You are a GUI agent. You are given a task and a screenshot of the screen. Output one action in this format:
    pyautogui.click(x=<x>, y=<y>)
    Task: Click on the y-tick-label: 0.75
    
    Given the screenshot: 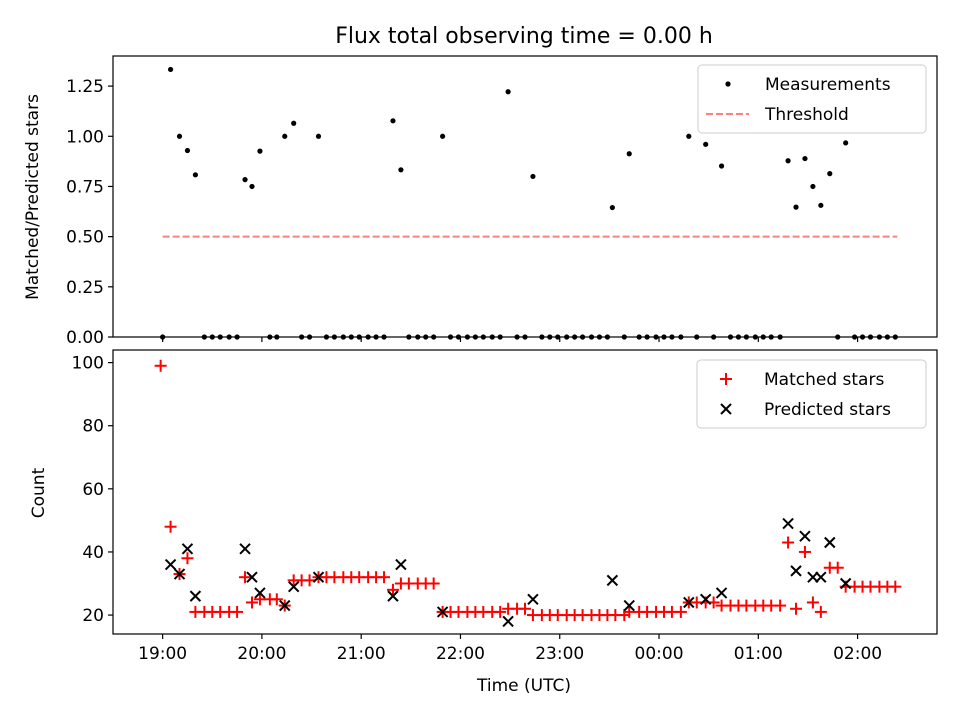 What is the action you would take?
    pyautogui.click(x=85, y=187)
    